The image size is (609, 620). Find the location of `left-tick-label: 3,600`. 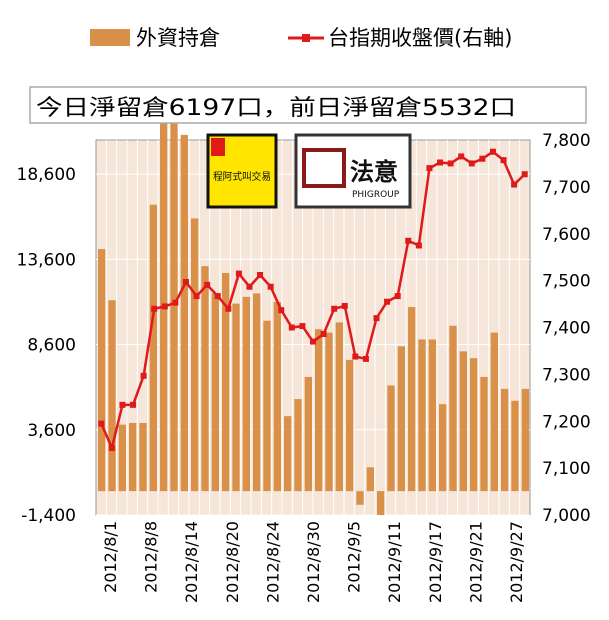

left-tick-label: 3,600 is located at coordinates (51, 431).